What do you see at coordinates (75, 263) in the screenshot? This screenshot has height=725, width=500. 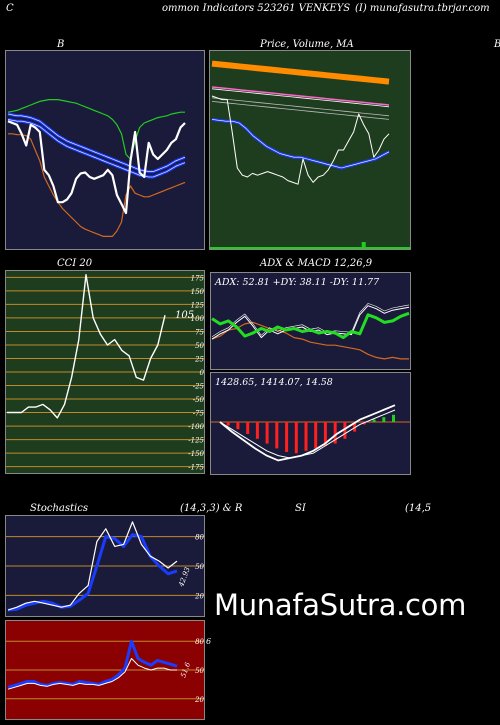 I see `title-cci: CCI 20` at bounding box center [75, 263].